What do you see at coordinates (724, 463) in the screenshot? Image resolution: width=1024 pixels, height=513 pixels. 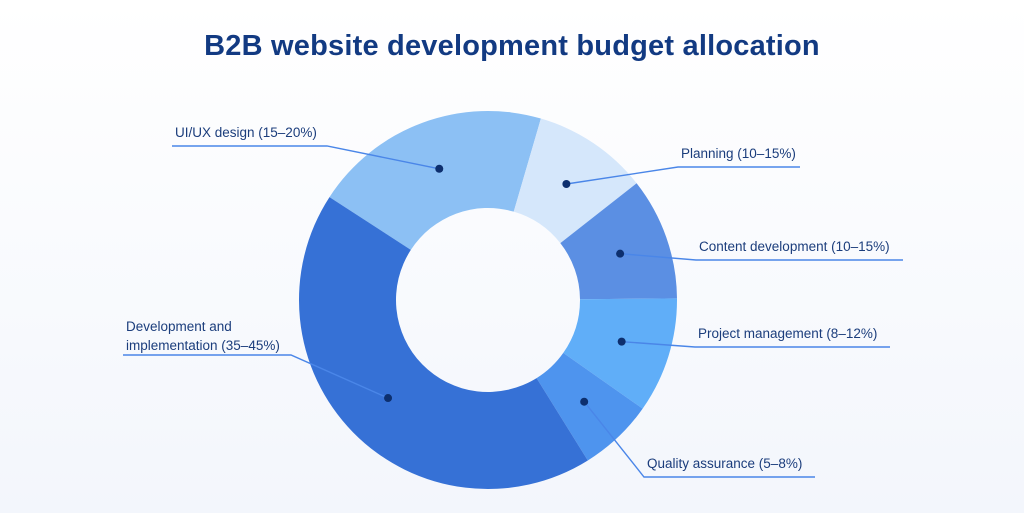 I see `slice-label: Quality assurance (5–8%)` at bounding box center [724, 463].